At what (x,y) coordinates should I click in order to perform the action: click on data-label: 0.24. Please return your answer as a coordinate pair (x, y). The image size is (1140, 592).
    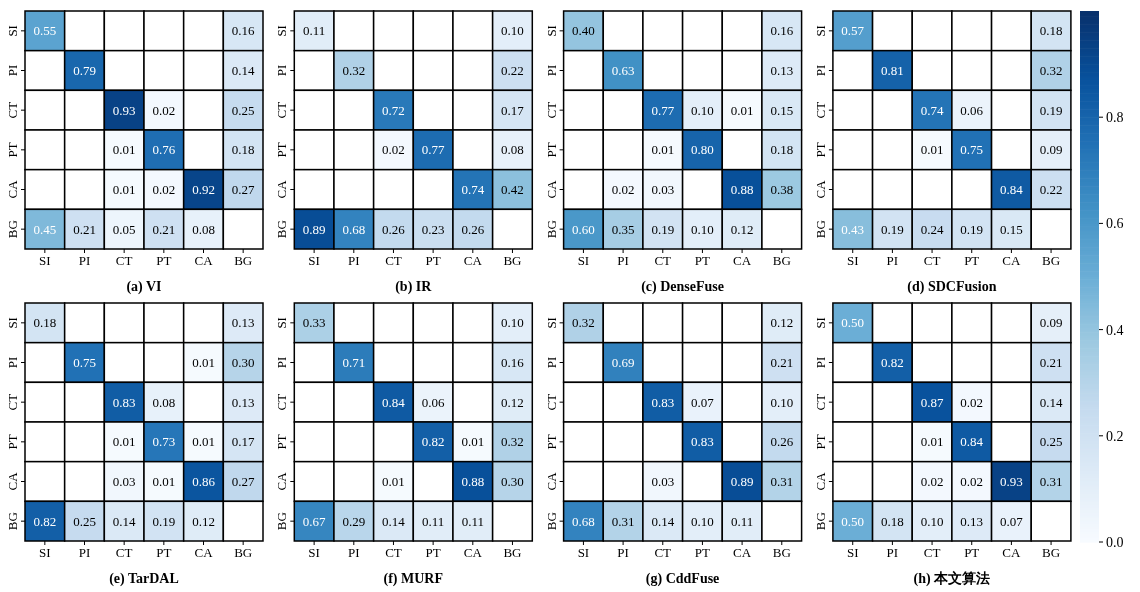
    Looking at the image, I should click on (932, 229).